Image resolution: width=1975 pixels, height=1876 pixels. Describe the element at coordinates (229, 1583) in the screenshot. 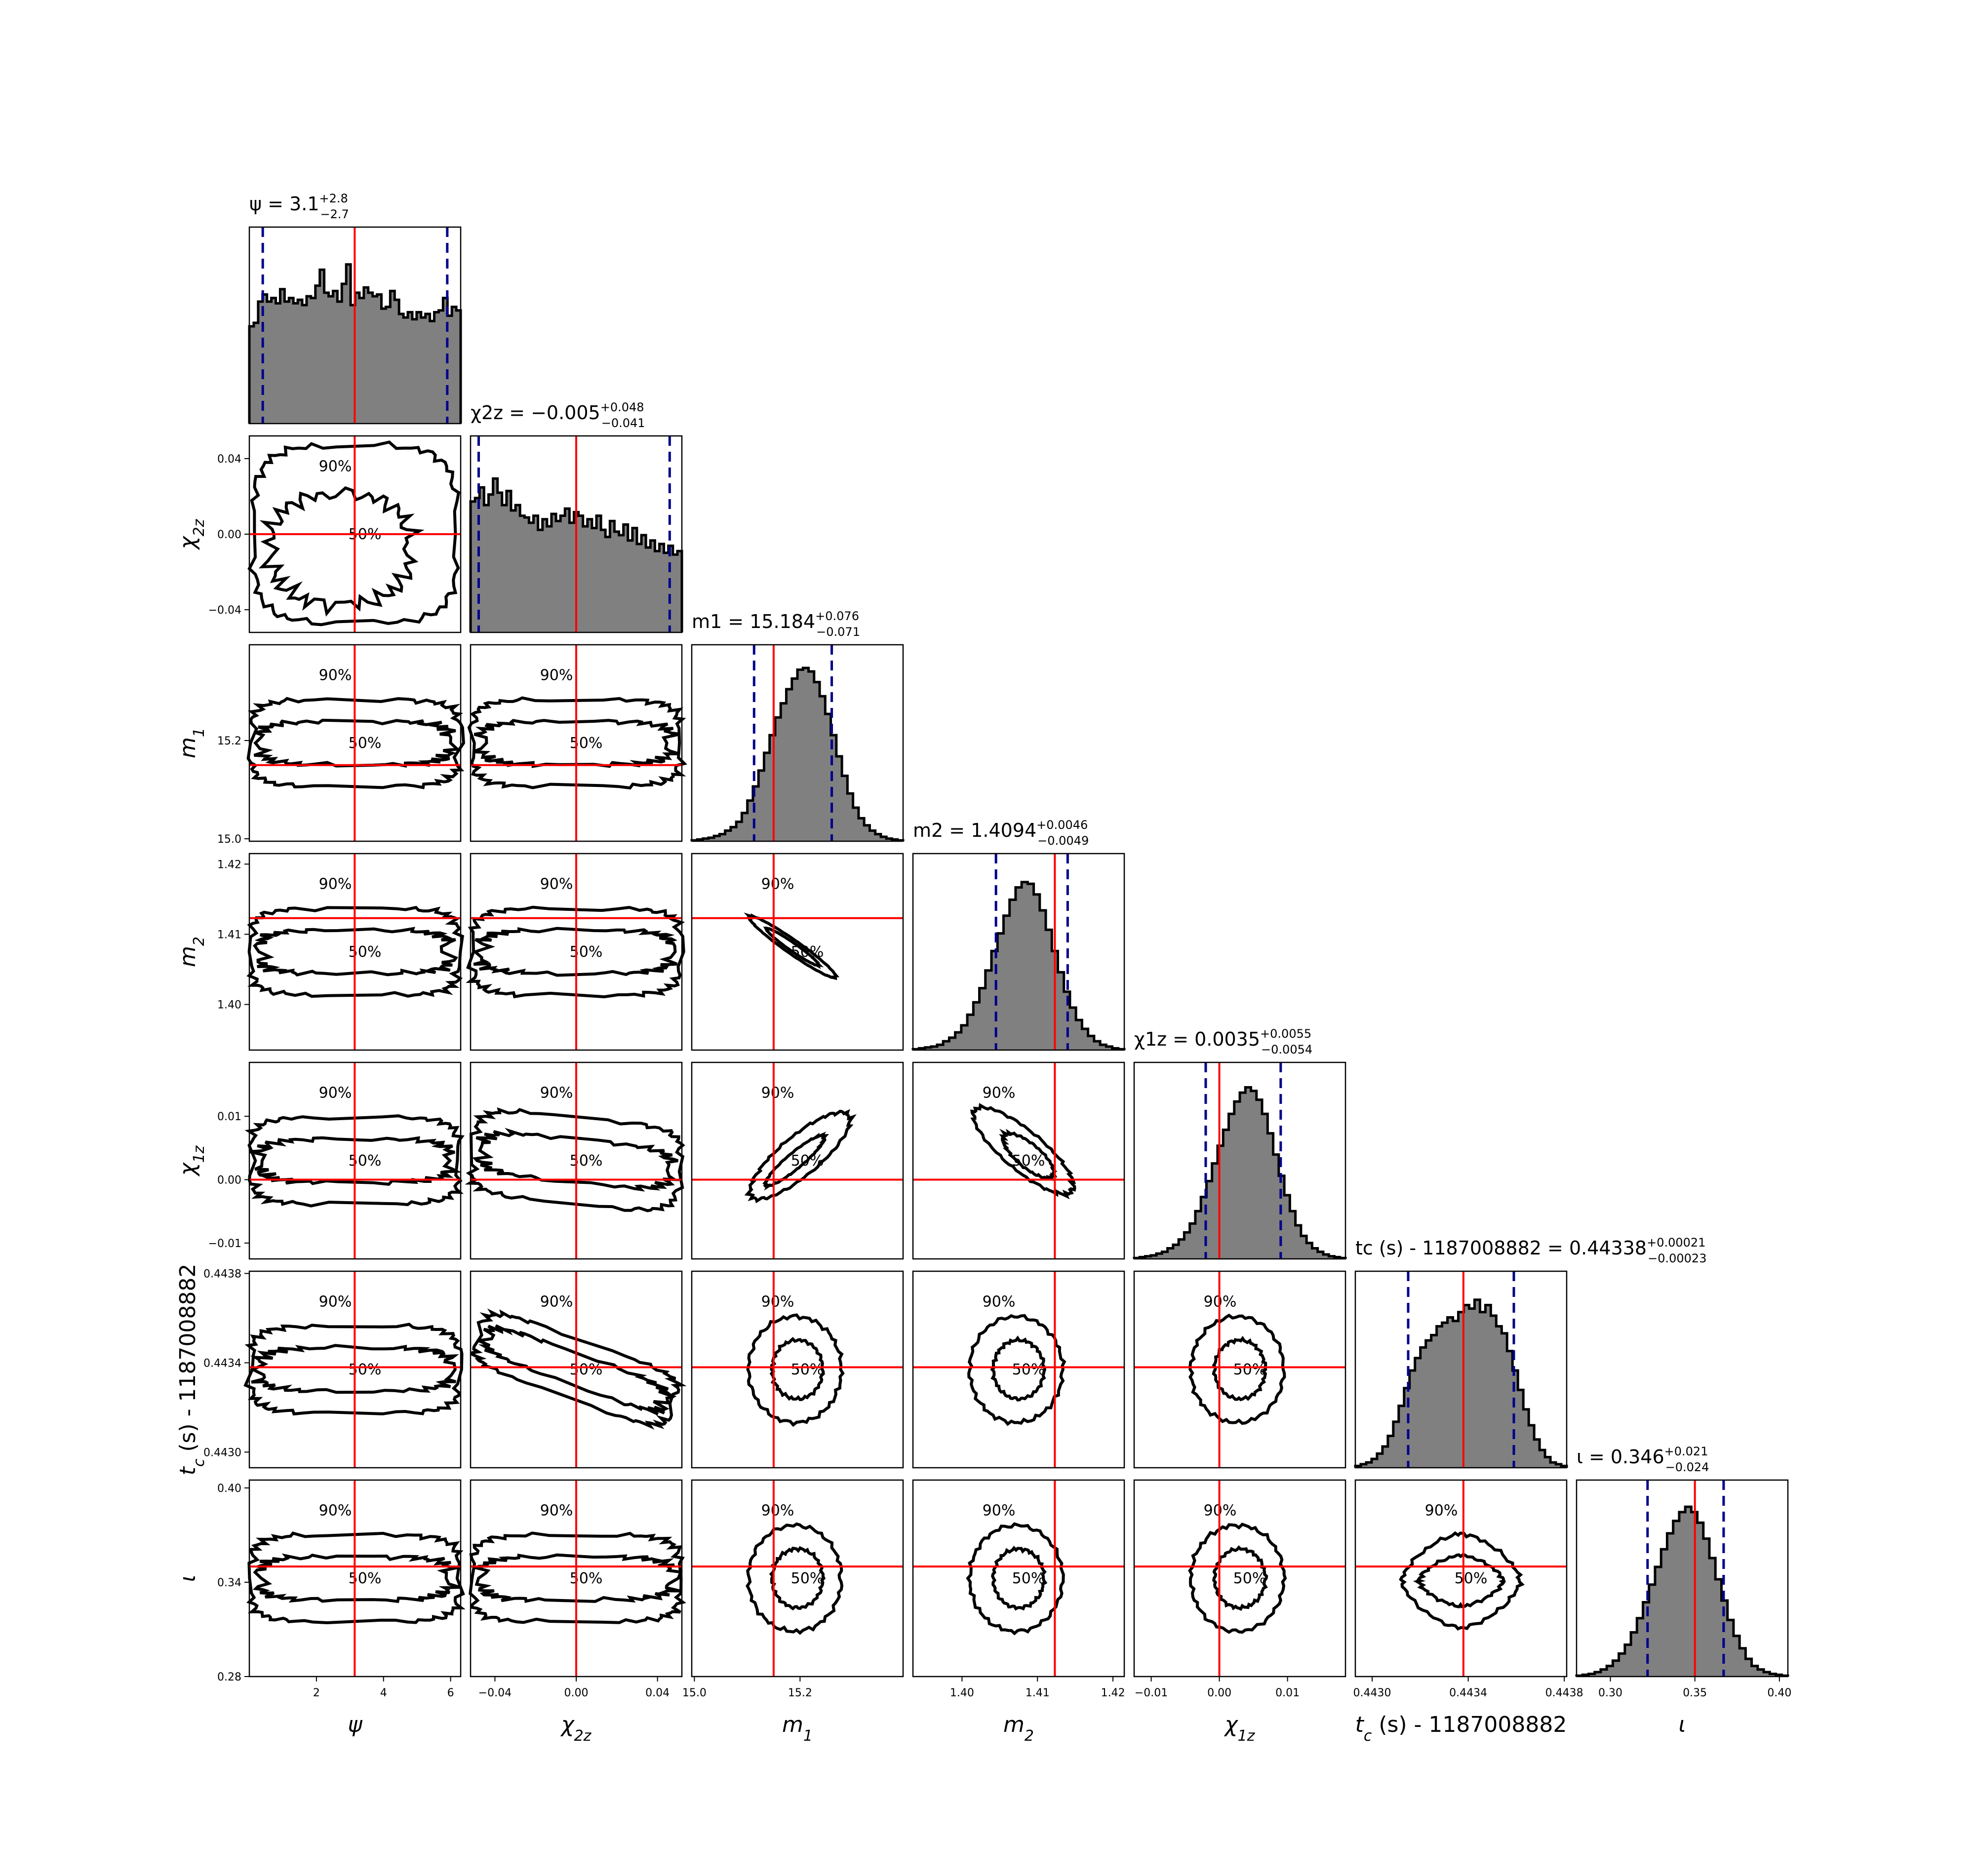

I see `y-tick-label: 0.34` at that location.